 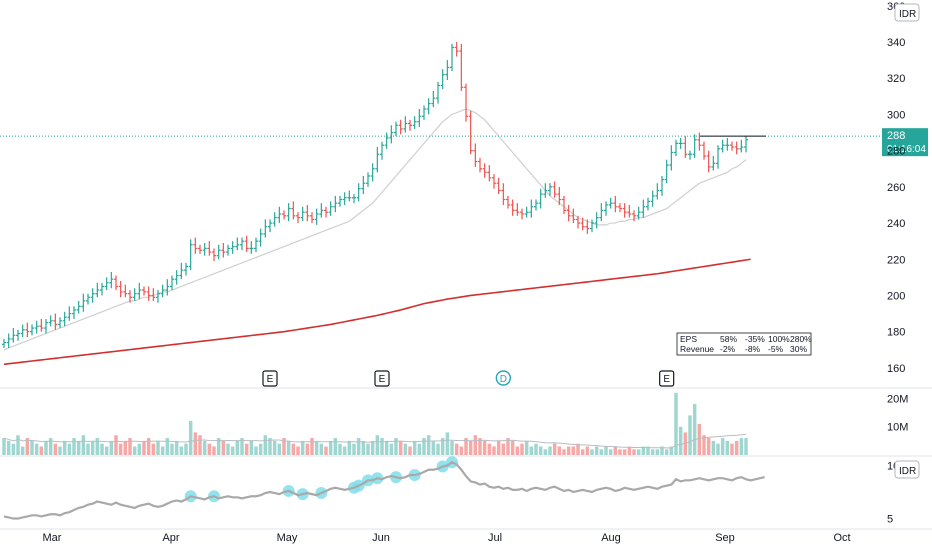 I want to click on fundamentals-cell: 58%, so click(x=728, y=339).